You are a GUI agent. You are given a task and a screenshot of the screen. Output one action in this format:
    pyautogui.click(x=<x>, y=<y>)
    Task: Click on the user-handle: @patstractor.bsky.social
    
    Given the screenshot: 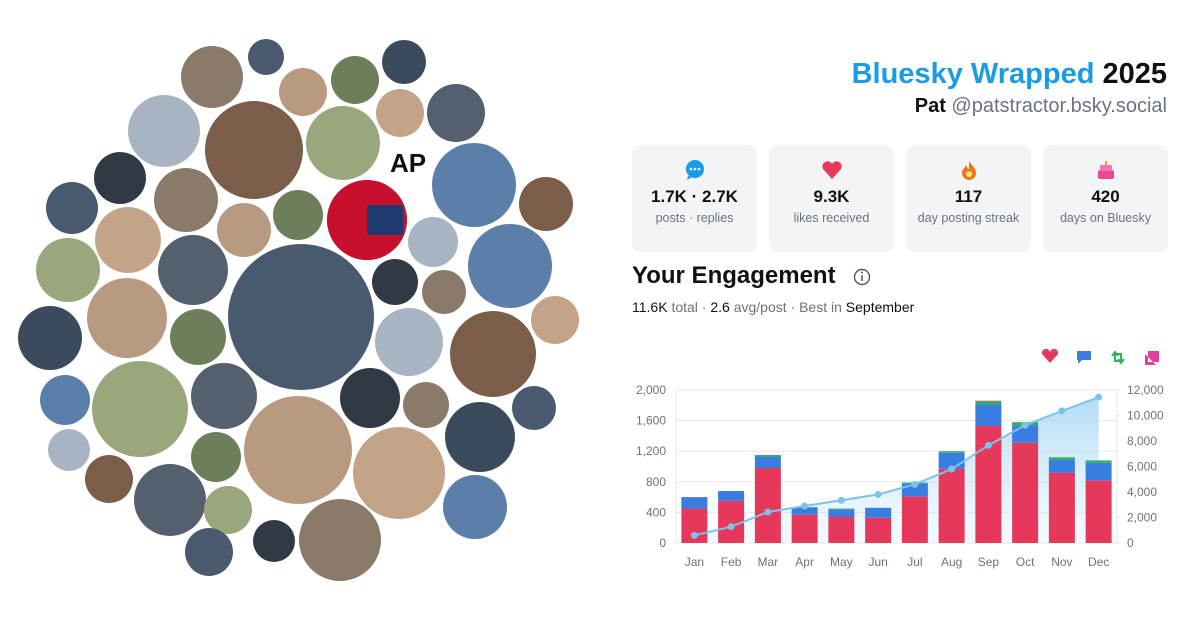 What is the action you would take?
    pyautogui.click(x=1059, y=106)
    